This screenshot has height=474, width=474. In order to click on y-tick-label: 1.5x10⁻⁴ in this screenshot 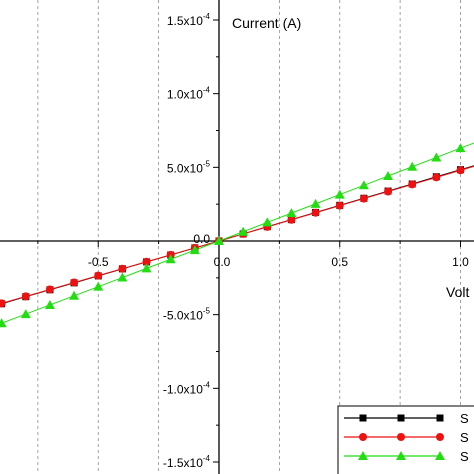, I will do `click(189, 20)`.